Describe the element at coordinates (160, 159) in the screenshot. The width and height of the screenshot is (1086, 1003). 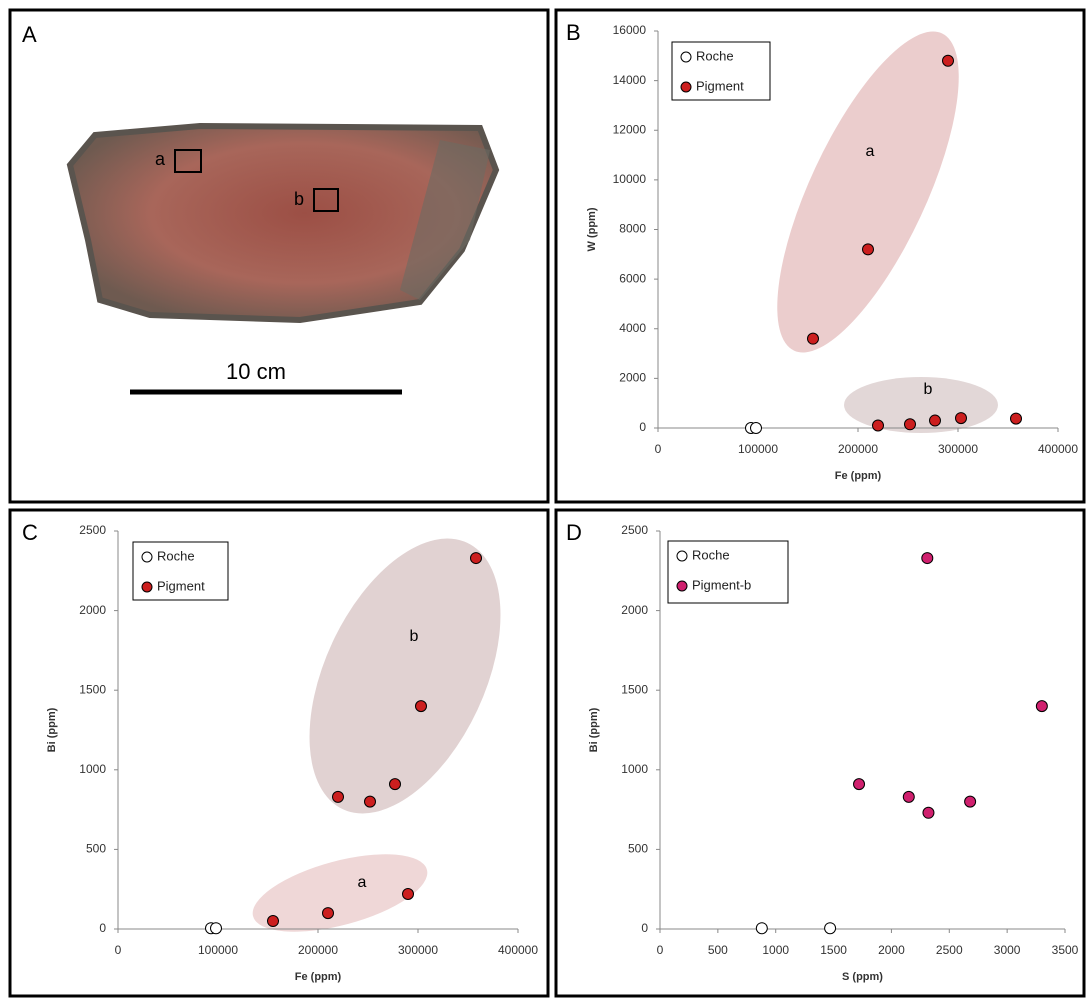
I see `sample-label: a` at that location.